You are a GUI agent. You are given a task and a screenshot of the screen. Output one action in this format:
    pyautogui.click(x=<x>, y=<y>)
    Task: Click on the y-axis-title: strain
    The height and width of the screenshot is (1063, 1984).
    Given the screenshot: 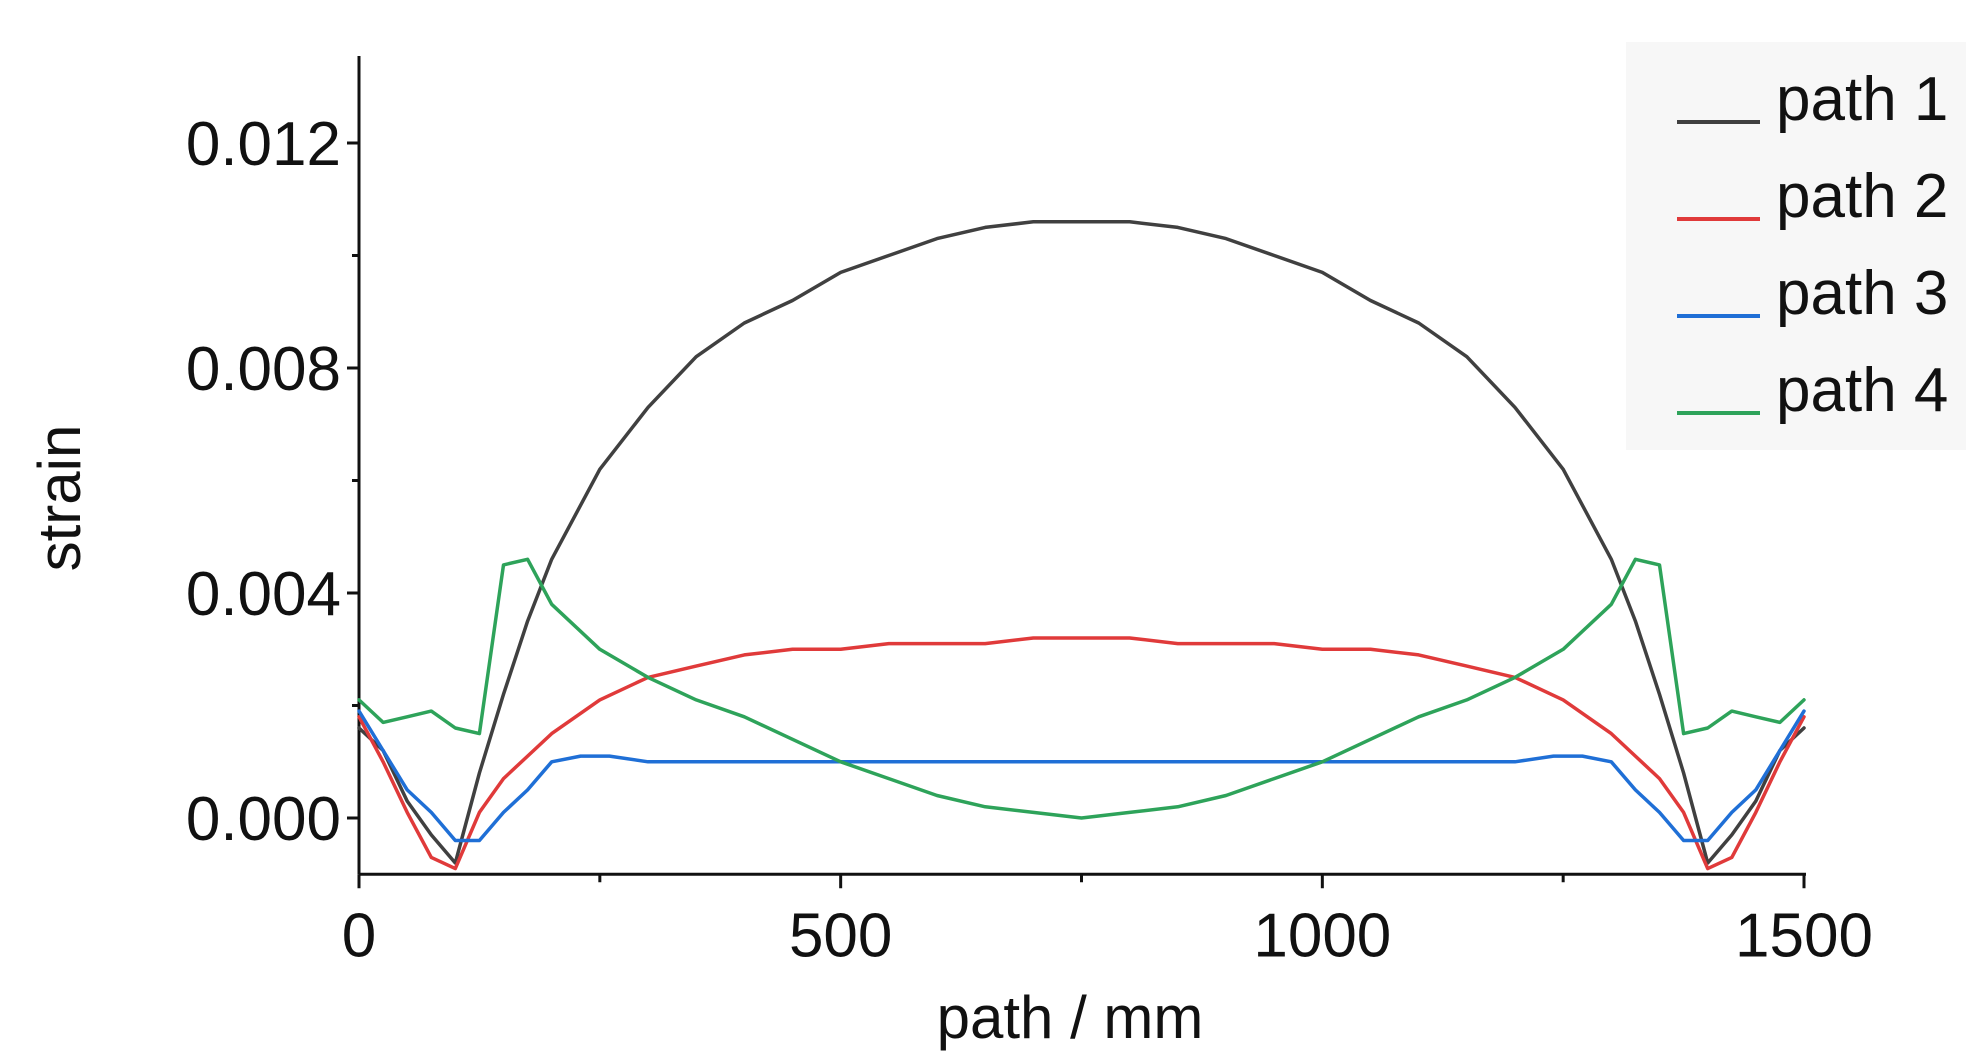 What is the action you would take?
    pyautogui.click(x=59, y=498)
    